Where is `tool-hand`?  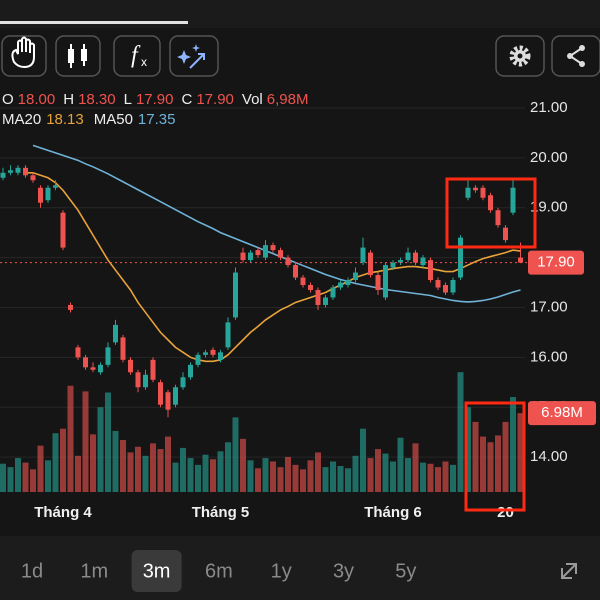 tool-hand is located at coordinates (24, 56).